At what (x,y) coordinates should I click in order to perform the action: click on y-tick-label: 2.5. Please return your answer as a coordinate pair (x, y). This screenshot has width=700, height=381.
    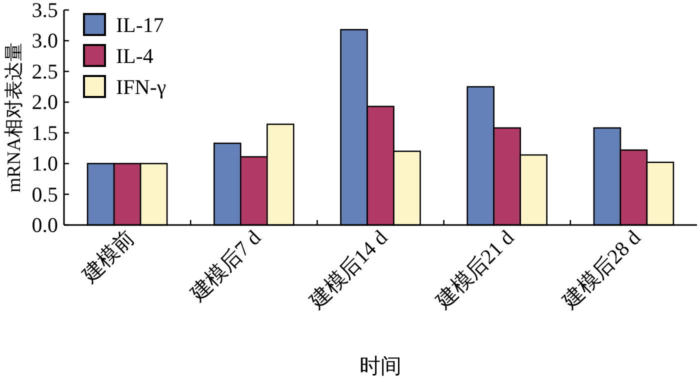
    Looking at the image, I should click on (45, 71).